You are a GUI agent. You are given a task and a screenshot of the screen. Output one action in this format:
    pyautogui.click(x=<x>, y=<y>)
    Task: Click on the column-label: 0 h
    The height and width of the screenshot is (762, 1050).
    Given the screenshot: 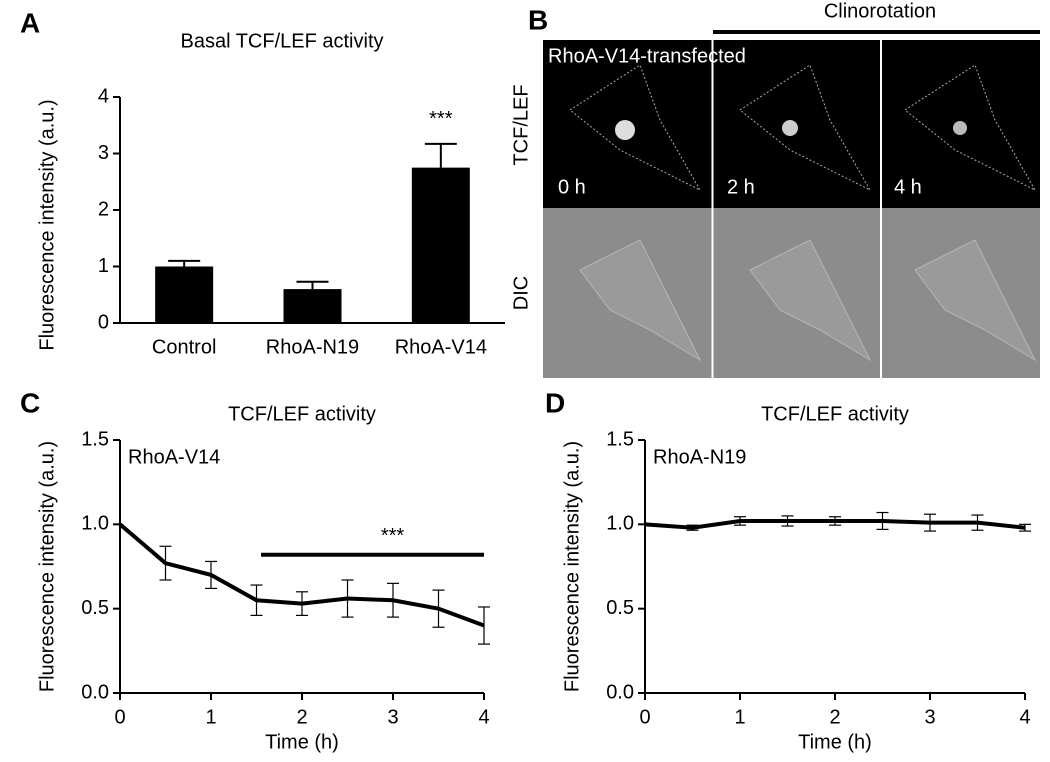 What is the action you would take?
    pyautogui.click(x=572, y=187)
    